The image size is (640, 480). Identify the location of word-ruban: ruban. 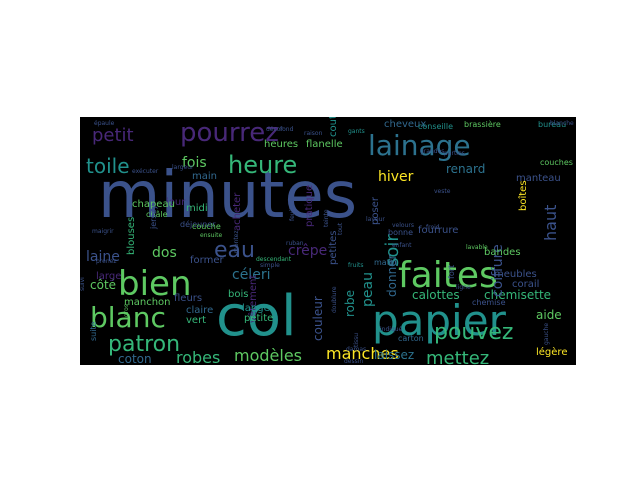
(295, 243).